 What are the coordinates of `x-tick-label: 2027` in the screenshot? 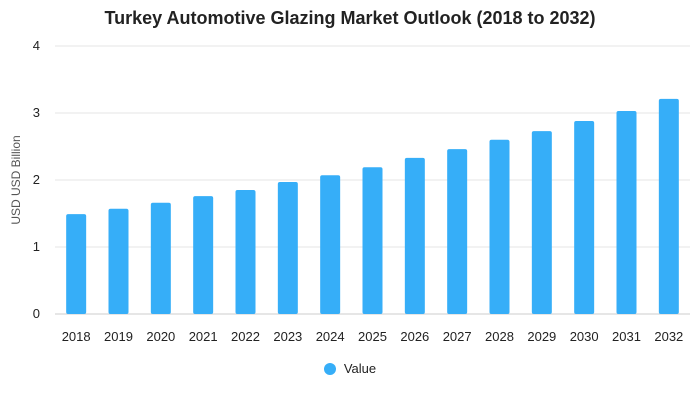 It's located at (457, 336).